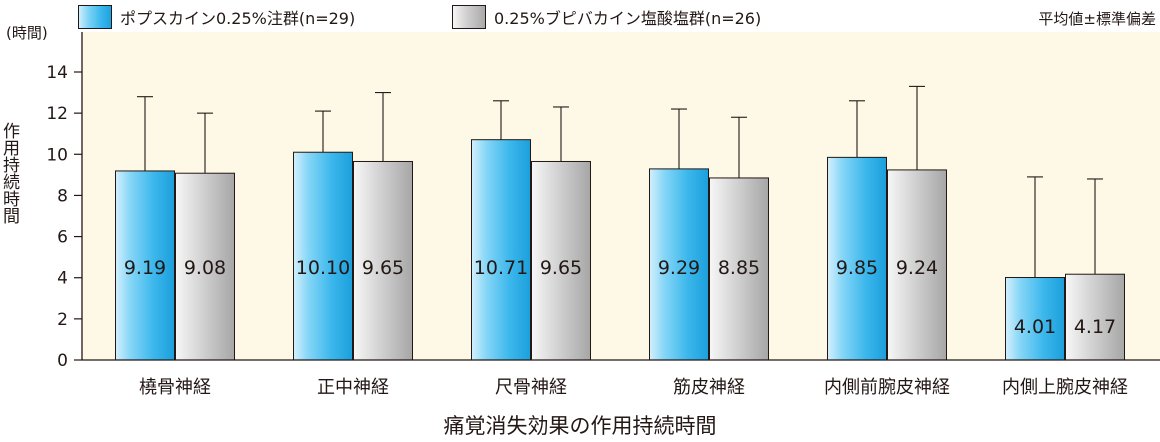  I want to click on x-tick-label: 尺骨神経, so click(531, 387).